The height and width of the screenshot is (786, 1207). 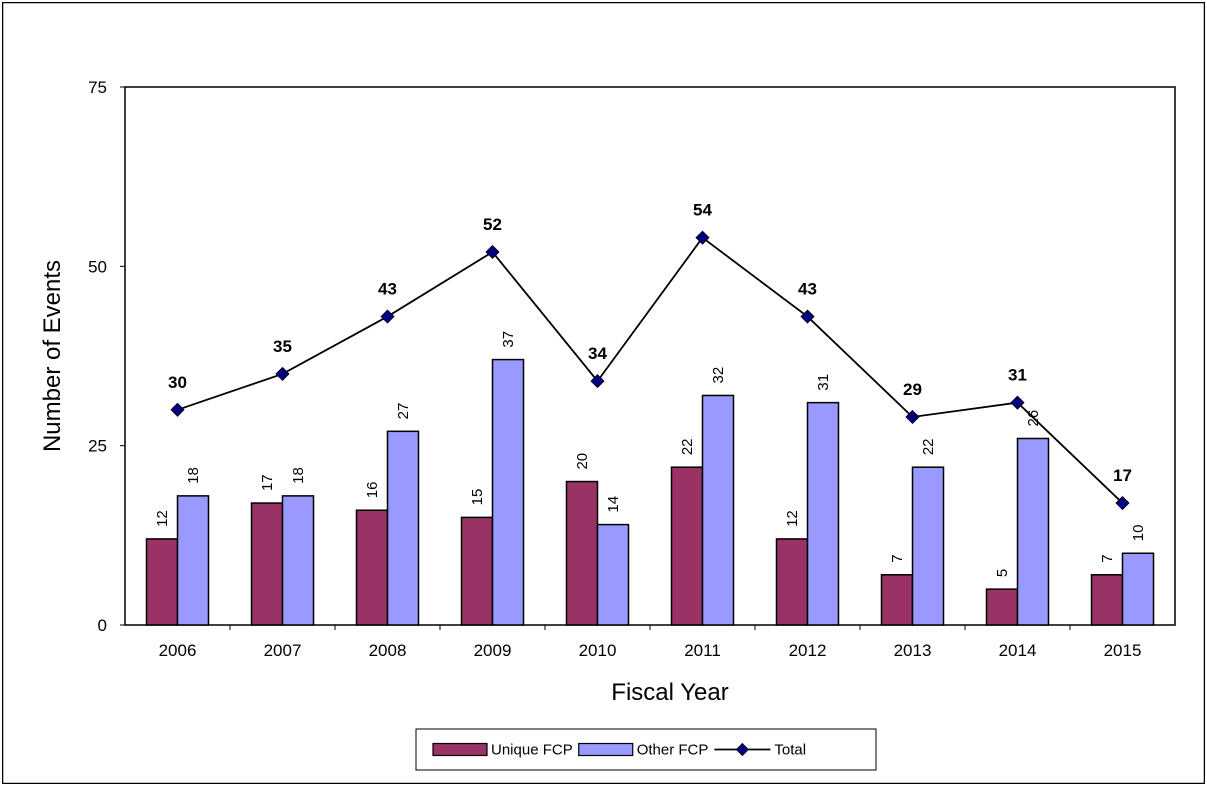 What do you see at coordinates (97, 266) in the screenshot?
I see `y-tick-label: 50` at bounding box center [97, 266].